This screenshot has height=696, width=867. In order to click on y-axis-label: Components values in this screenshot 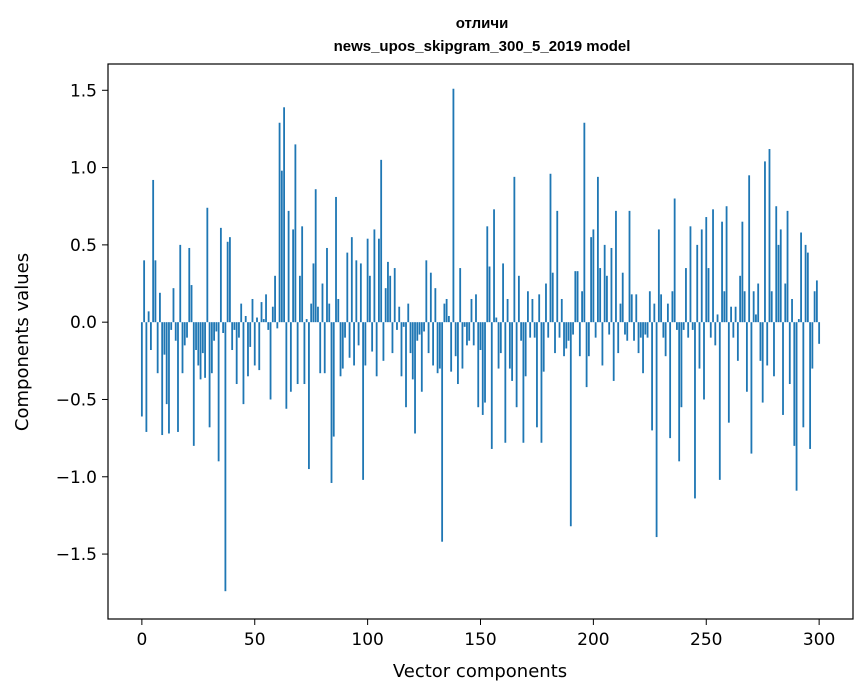, I will do `click(22, 342)`.